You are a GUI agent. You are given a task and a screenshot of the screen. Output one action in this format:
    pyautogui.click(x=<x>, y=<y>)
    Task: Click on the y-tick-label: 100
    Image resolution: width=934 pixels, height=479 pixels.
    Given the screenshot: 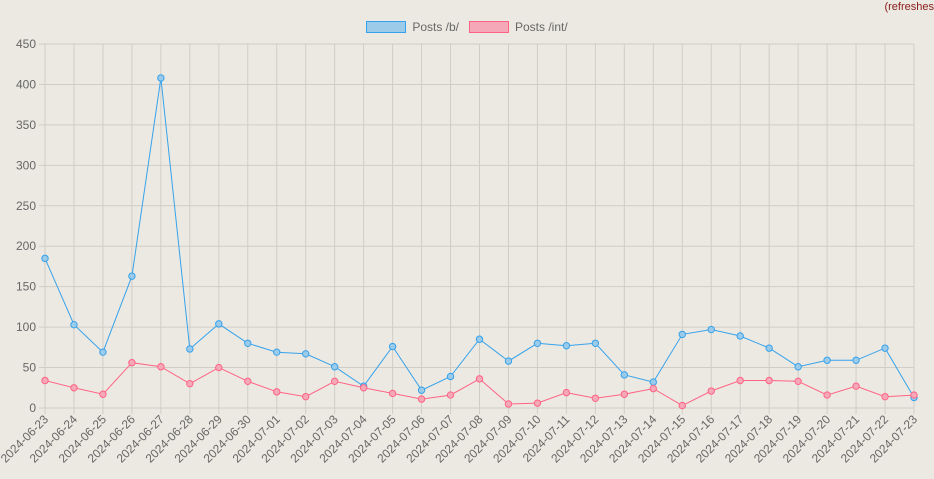 What is the action you would take?
    pyautogui.click(x=26, y=327)
    